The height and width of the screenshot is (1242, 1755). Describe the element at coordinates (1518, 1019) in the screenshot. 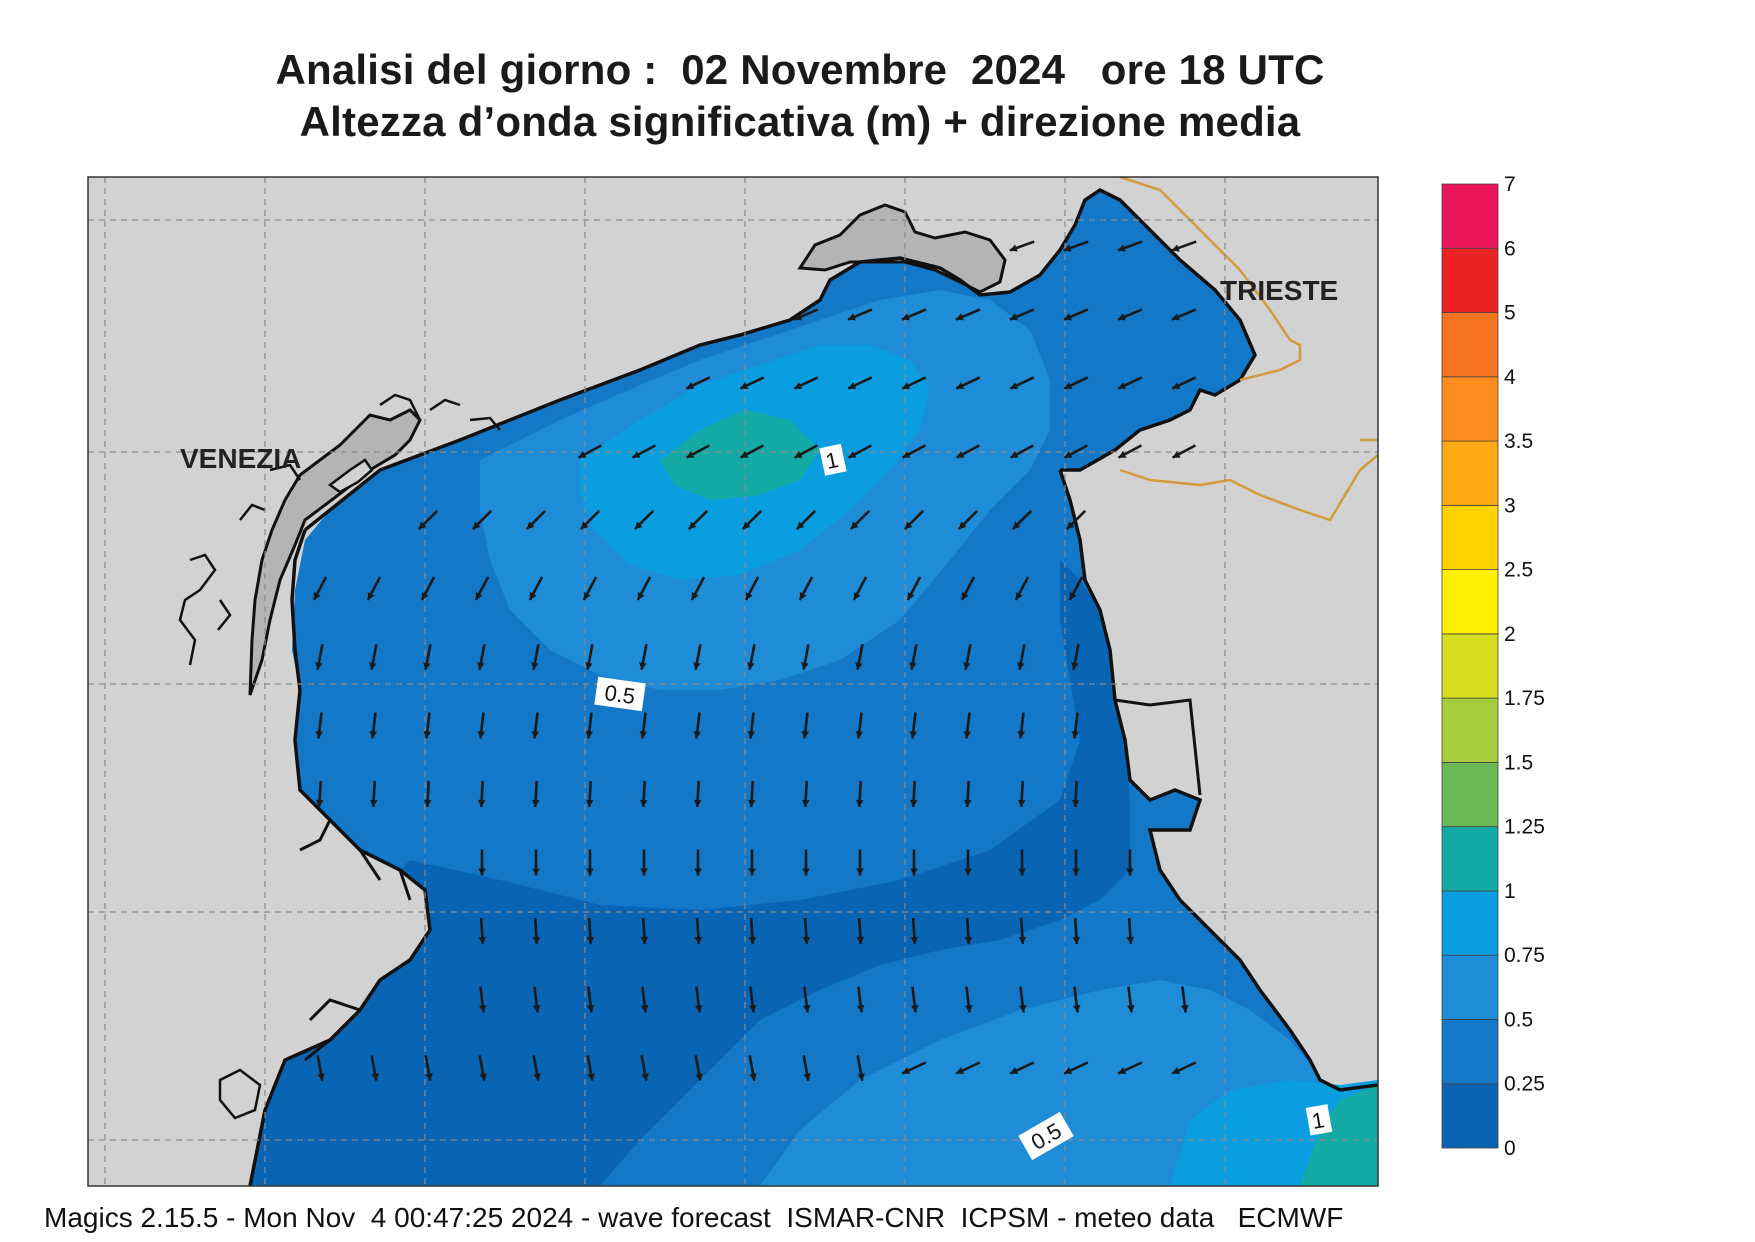

I see `colorbar-label: 0.5` at that location.